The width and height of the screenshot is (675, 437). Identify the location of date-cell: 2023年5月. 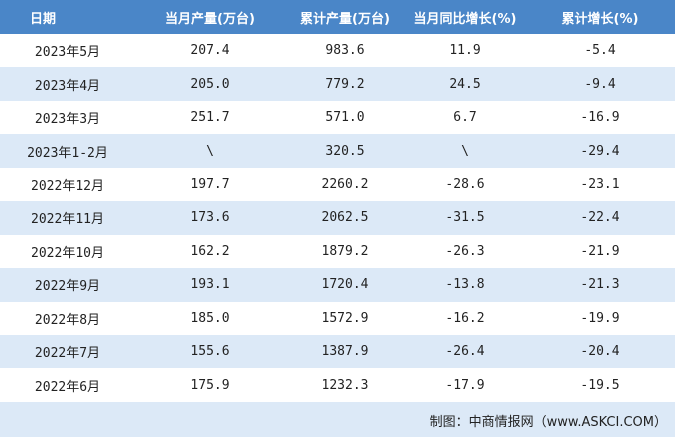
(67, 53).